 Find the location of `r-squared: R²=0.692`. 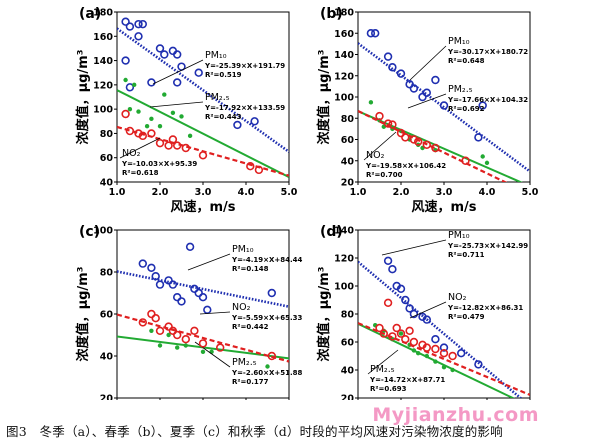

r-squared: R²=0.692 is located at coordinates (466, 109).